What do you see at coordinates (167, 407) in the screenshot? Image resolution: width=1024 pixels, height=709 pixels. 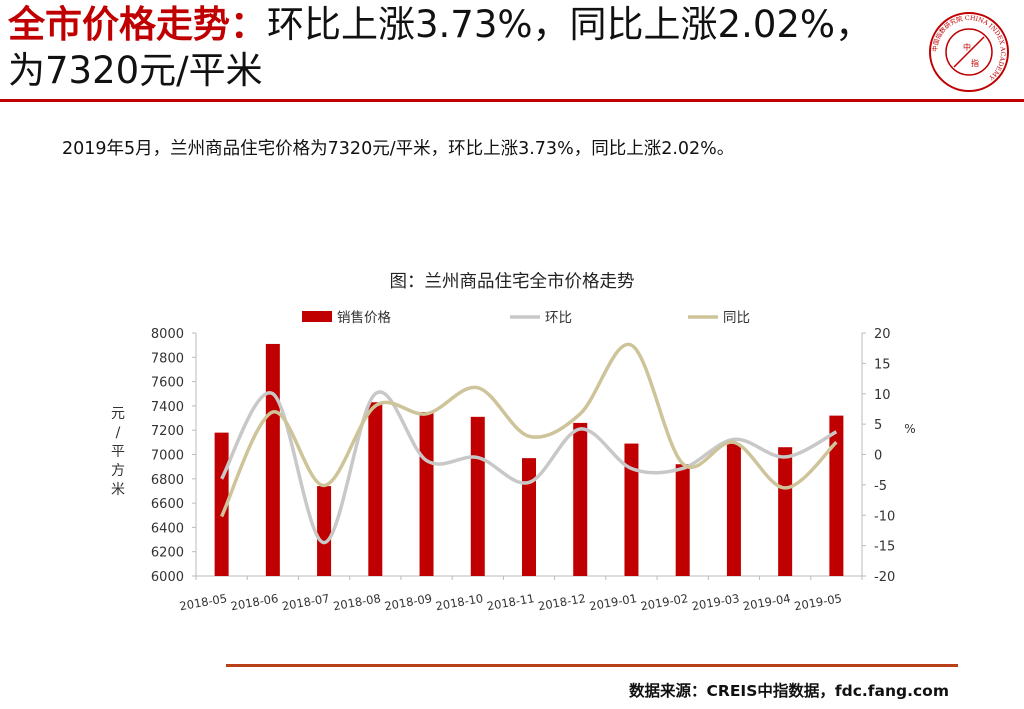 I see `left-tick-label: 7400` at bounding box center [167, 407].